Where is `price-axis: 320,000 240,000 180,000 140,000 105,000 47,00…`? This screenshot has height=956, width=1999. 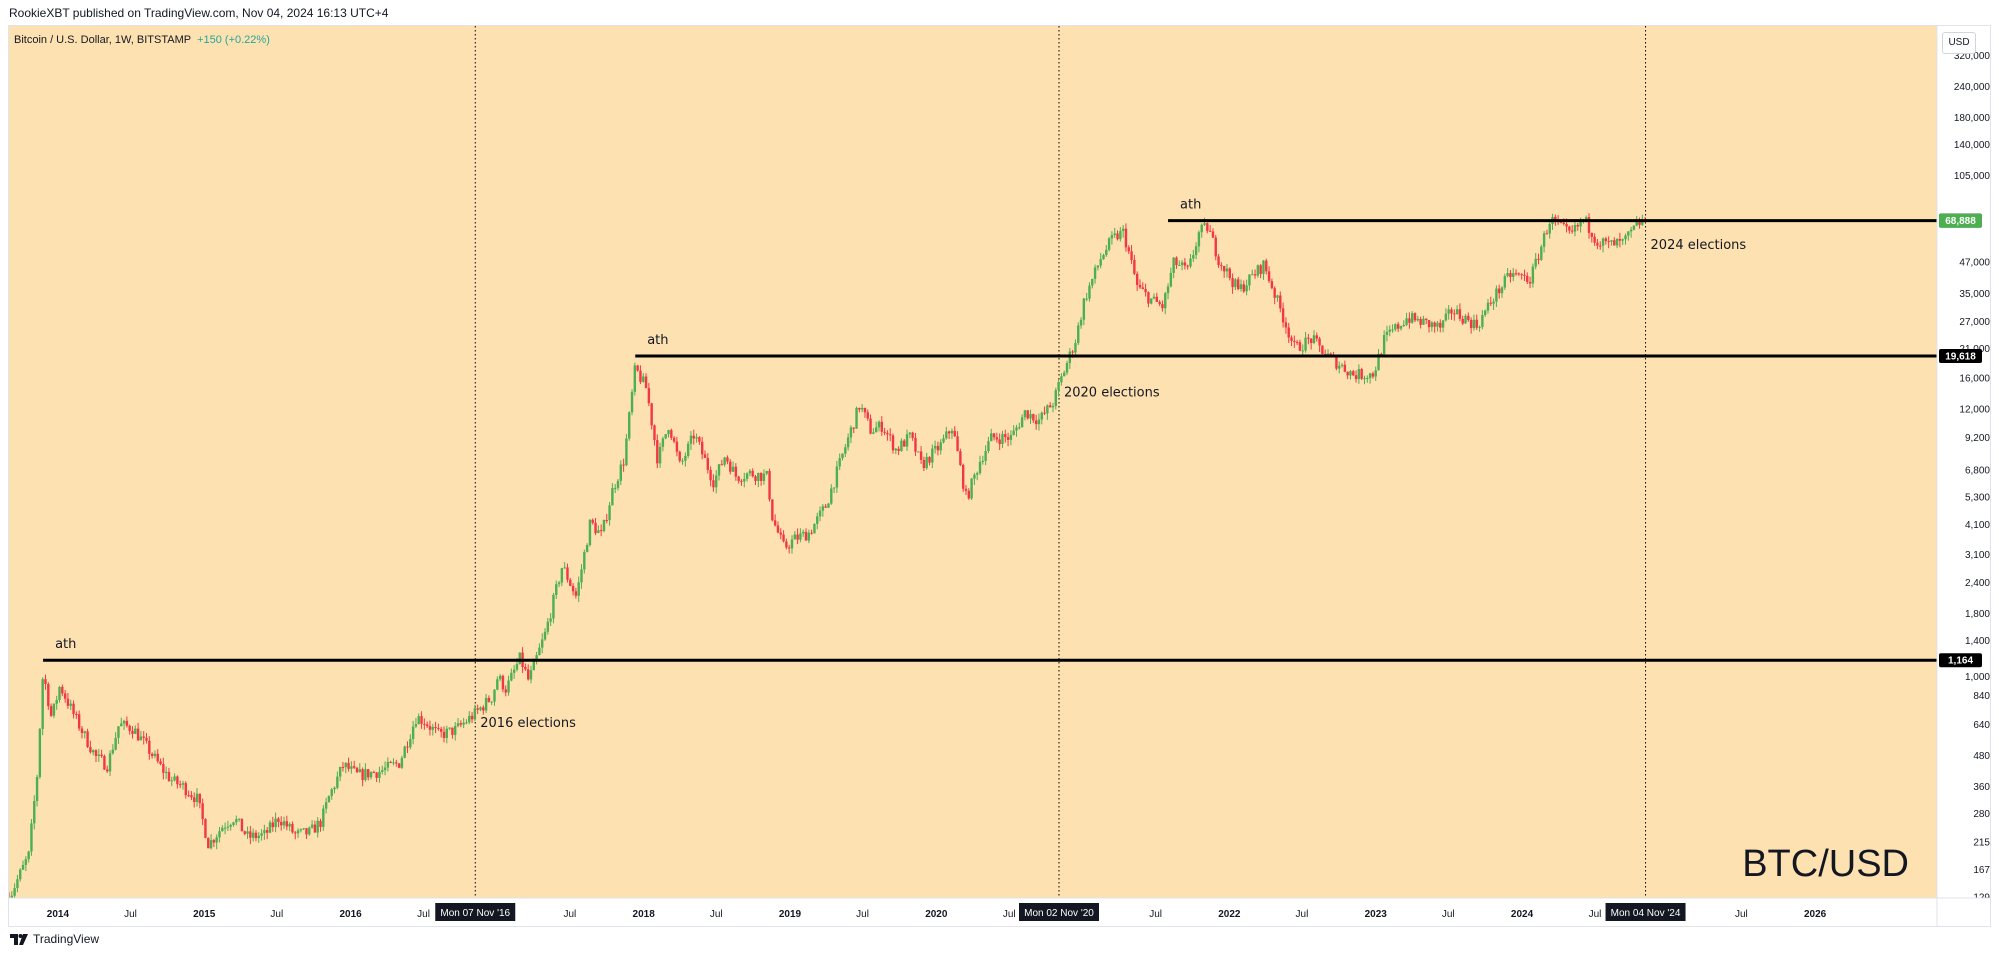 price-axis: 320,000 240,000 180,000 140,000 105,000 47,00… is located at coordinates (1963, 465).